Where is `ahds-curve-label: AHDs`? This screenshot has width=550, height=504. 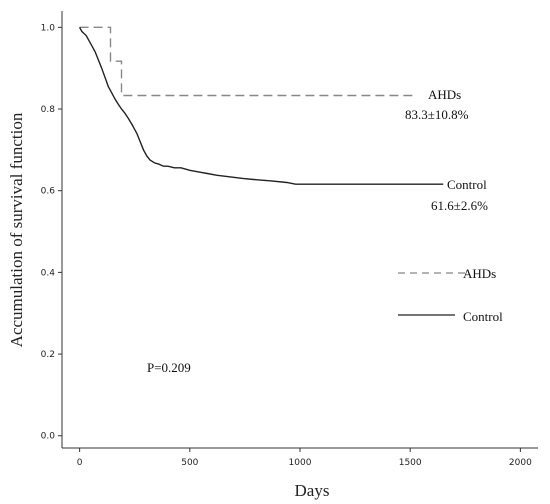 ahds-curve-label: AHDs is located at coordinates (444, 94).